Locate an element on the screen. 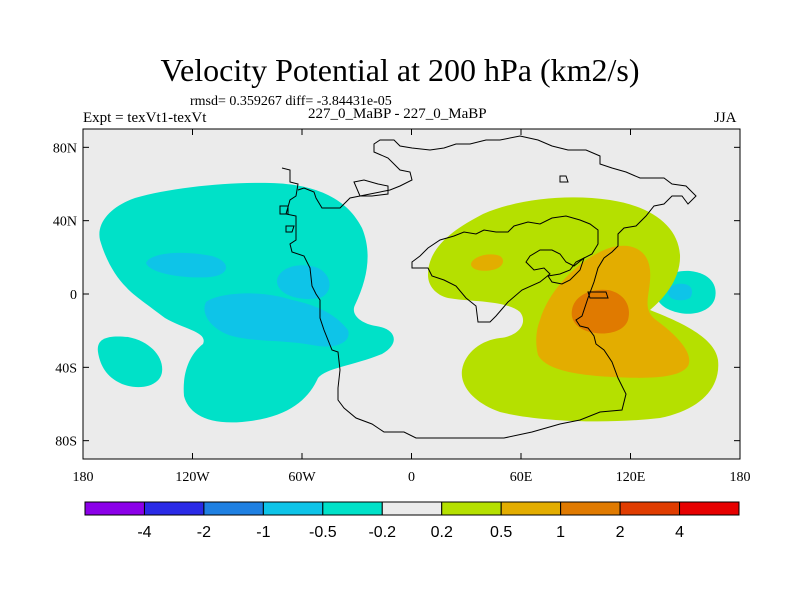 The image size is (800, 600). colorbar-level-label: -1 is located at coordinates (263, 532).